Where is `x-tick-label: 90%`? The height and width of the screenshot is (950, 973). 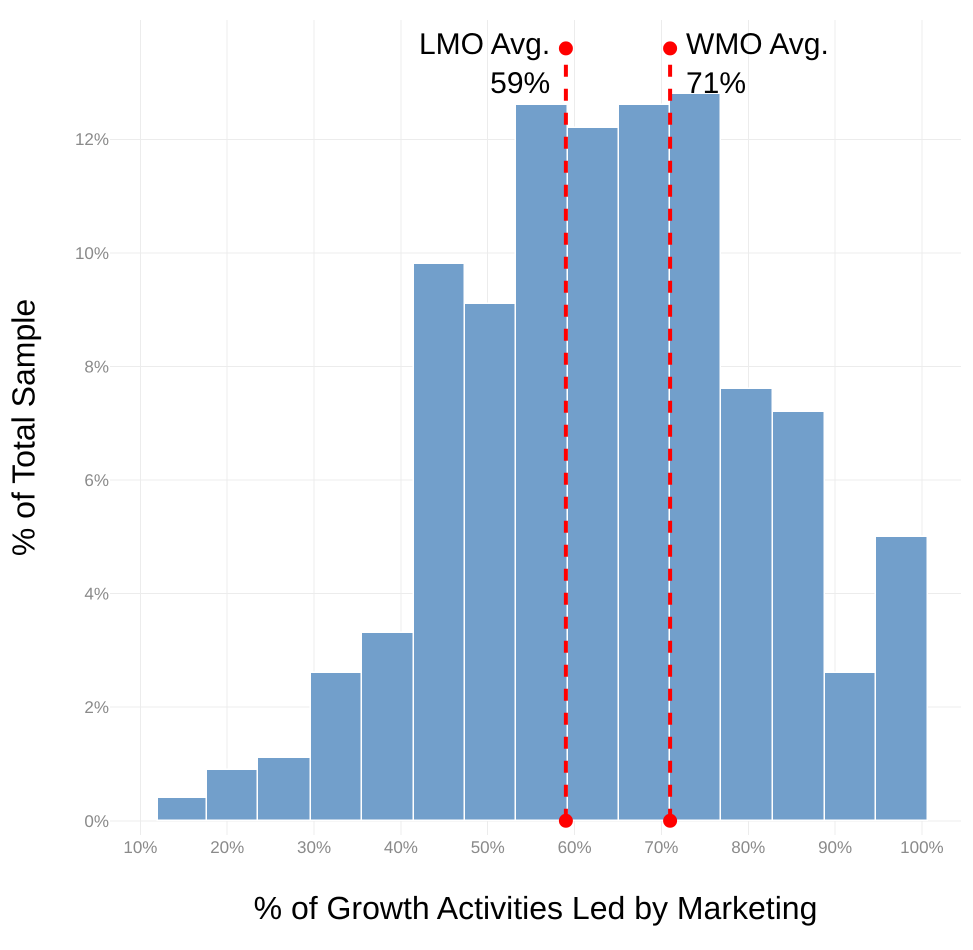 x-tick-label: 90% is located at coordinates (835, 847).